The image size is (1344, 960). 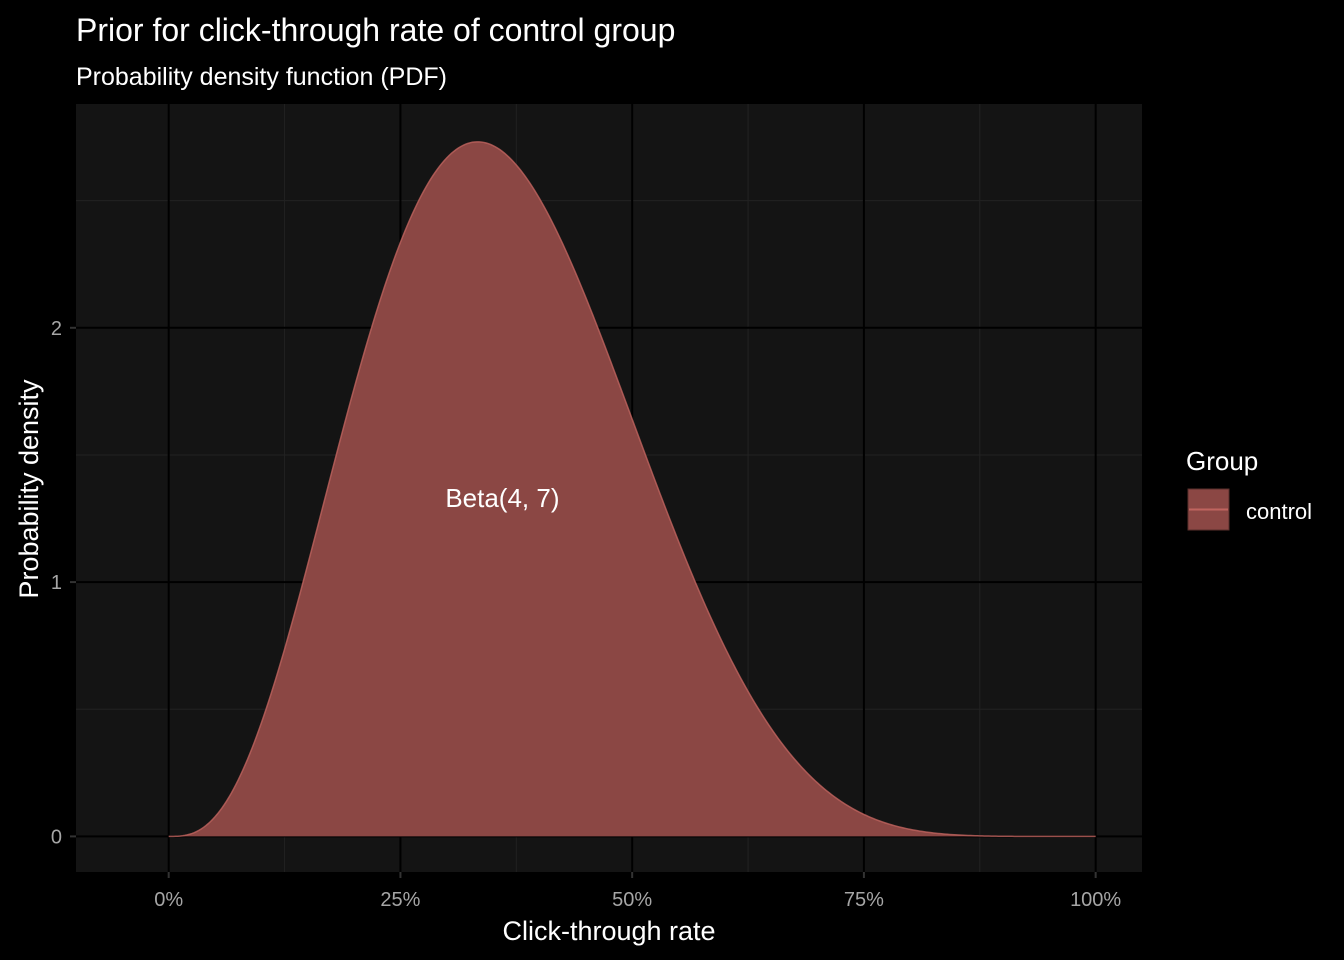 I want to click on x-tick-label: 100%, so click(x=1095, y=900).